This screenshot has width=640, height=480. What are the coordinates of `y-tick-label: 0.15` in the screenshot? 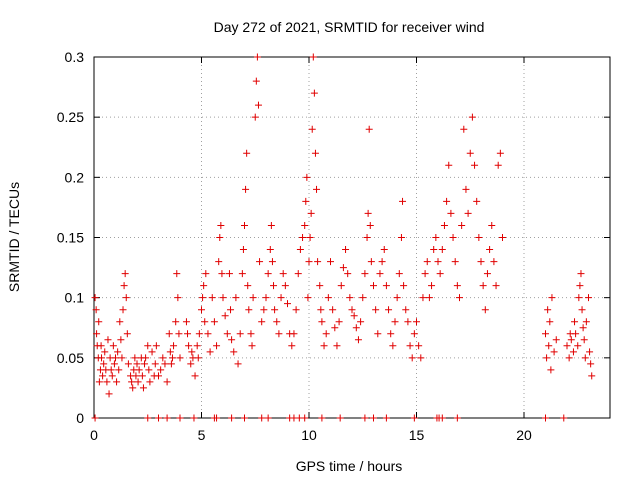 It's located at (70, 238).